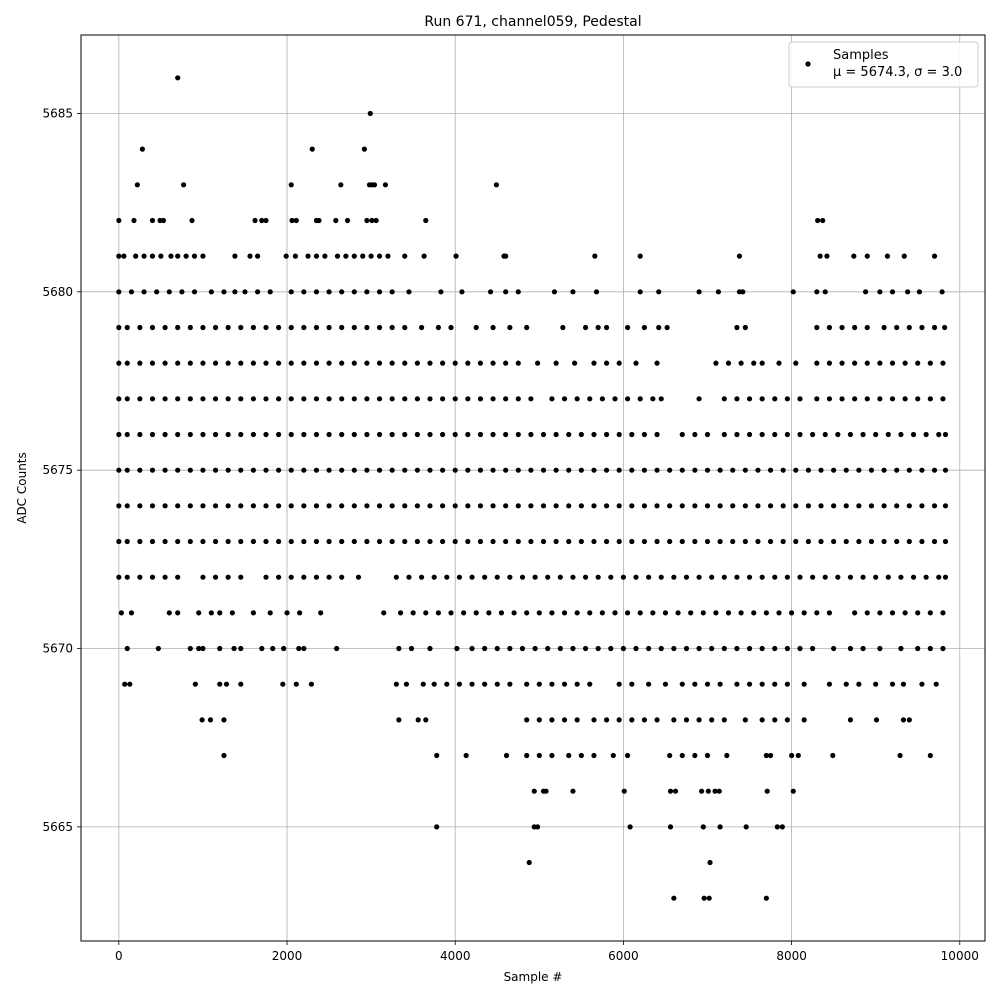  I want to click on legend-stats: μ = 5674.3, σ = 3.0, so click(897, 72).